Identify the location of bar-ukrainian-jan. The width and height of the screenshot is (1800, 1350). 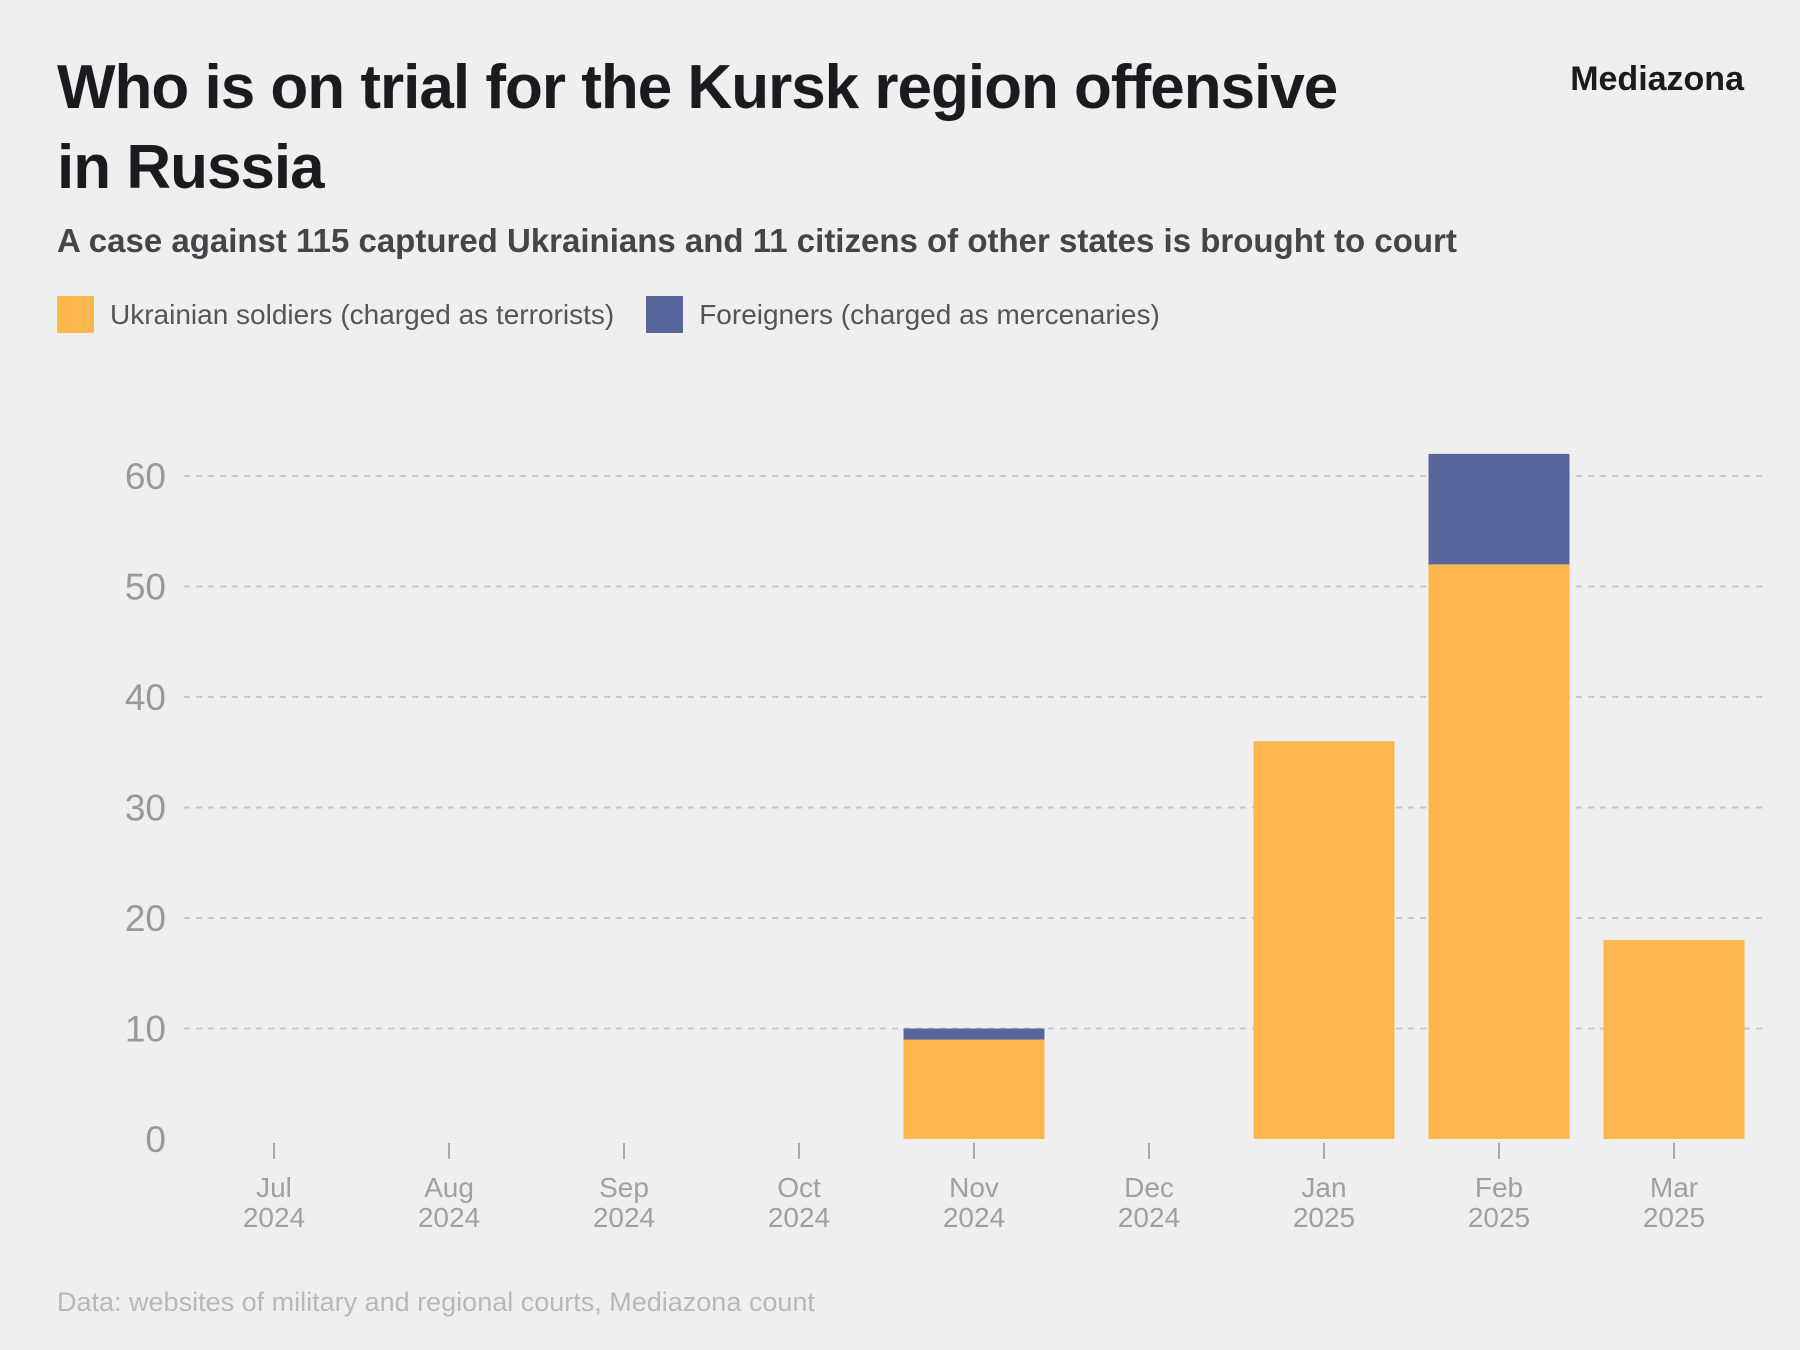
(1324, 940).